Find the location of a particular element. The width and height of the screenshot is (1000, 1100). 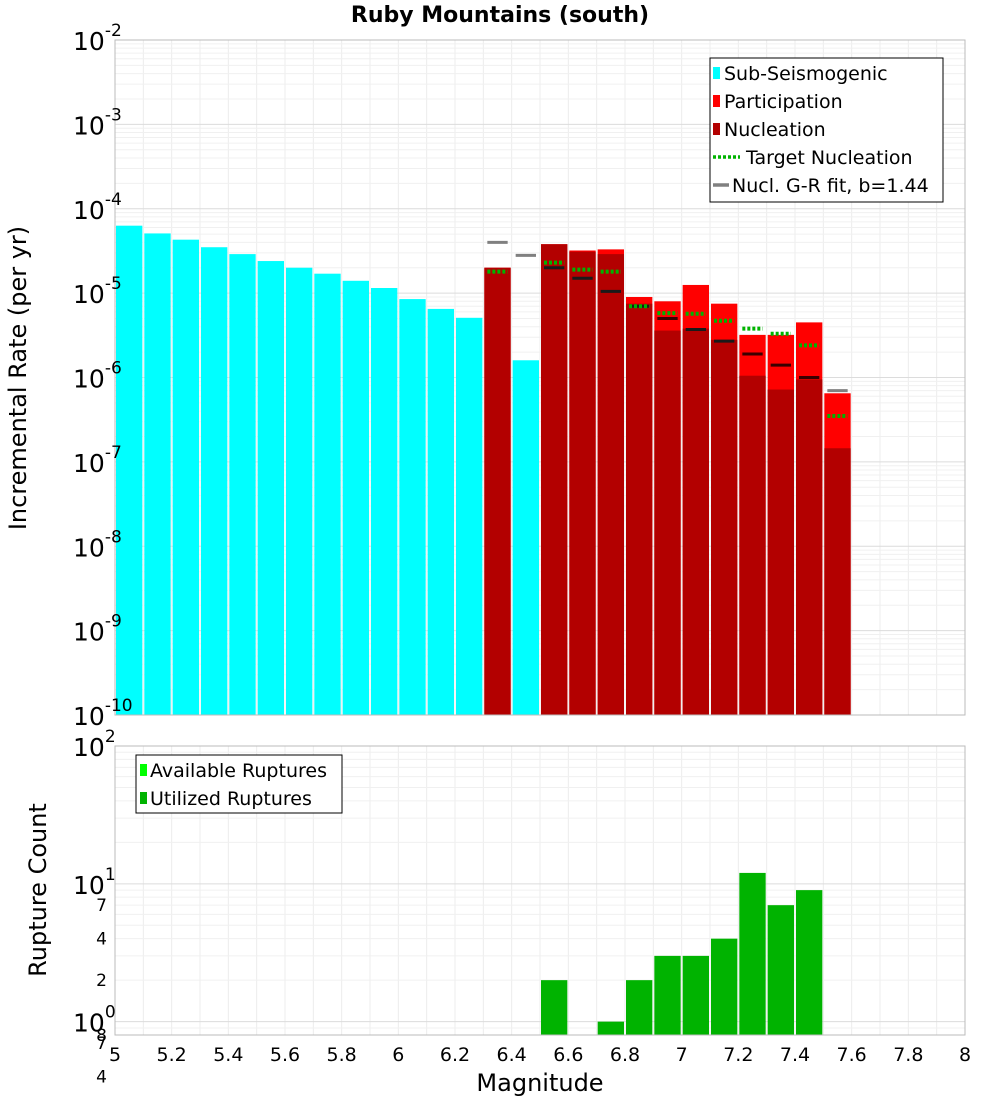

count-y-minor-tick-label: 2 is located at coordinates (101, 981).